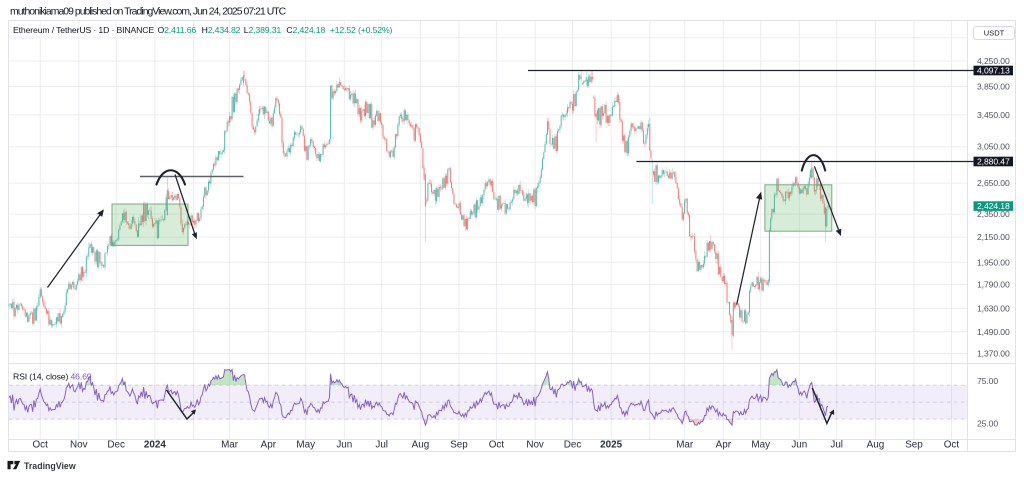 The image size is (1024, 478). I want to click on svg-text: 4,250.00, so click(993, 61).